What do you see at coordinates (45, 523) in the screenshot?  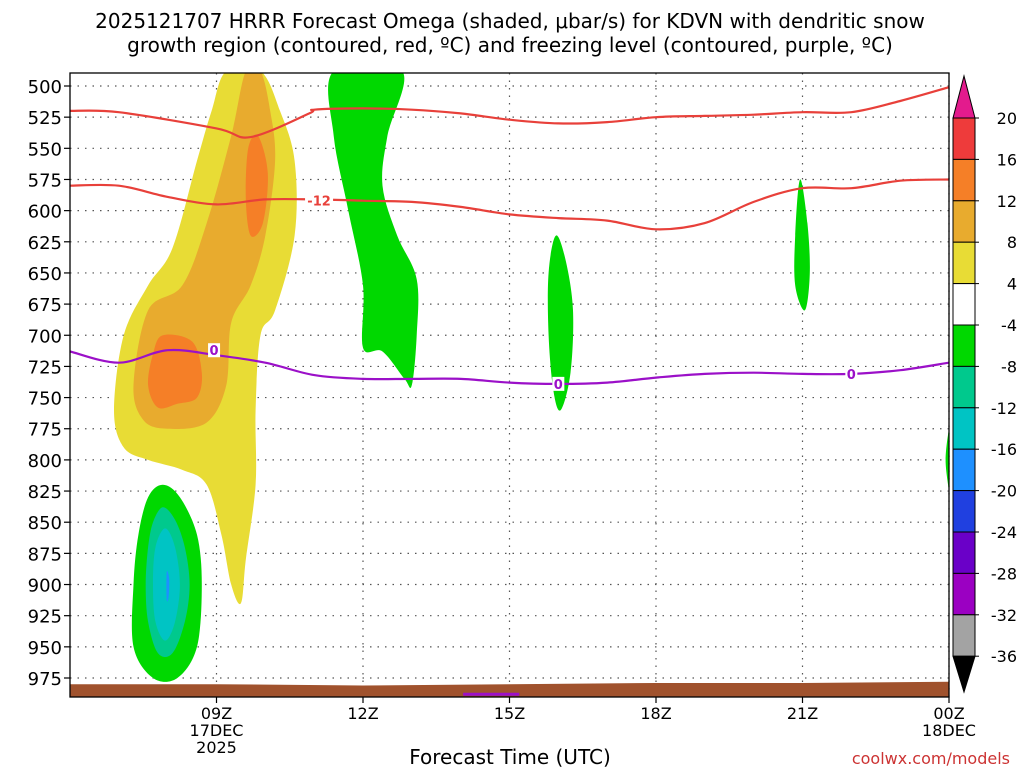 I see `y-tick-label: 850` at bounding box center [45, 523].